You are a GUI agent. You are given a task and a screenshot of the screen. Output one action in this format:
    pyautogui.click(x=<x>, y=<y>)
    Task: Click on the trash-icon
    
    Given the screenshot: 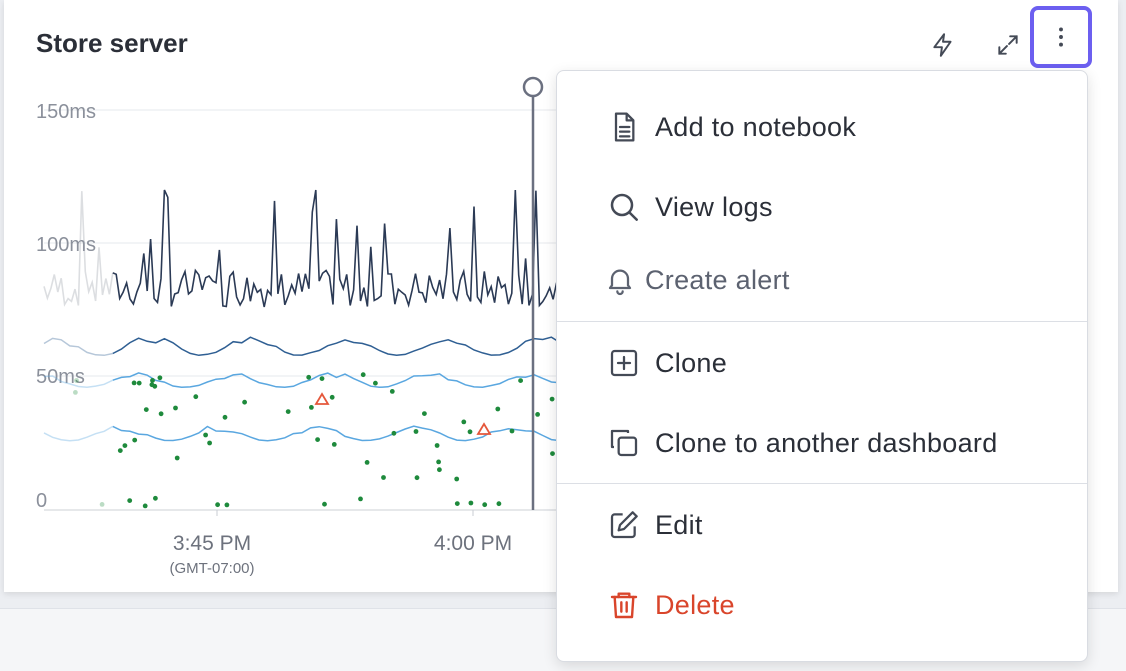 What is the action you would take?
    pyautogui.click(x=624, y=605)
    